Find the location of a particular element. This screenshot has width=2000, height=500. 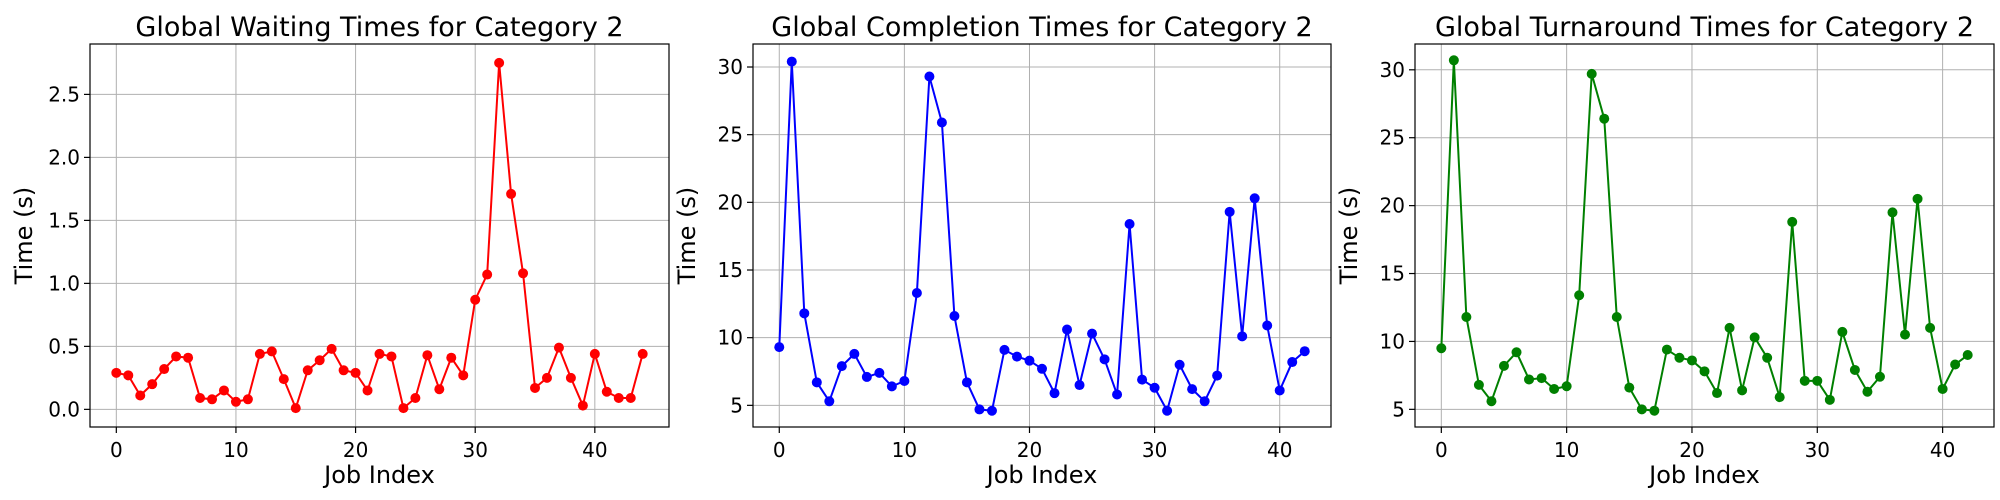

chart-title: Global Completion Times for Category 2 is located at coordinates (1041, 27).